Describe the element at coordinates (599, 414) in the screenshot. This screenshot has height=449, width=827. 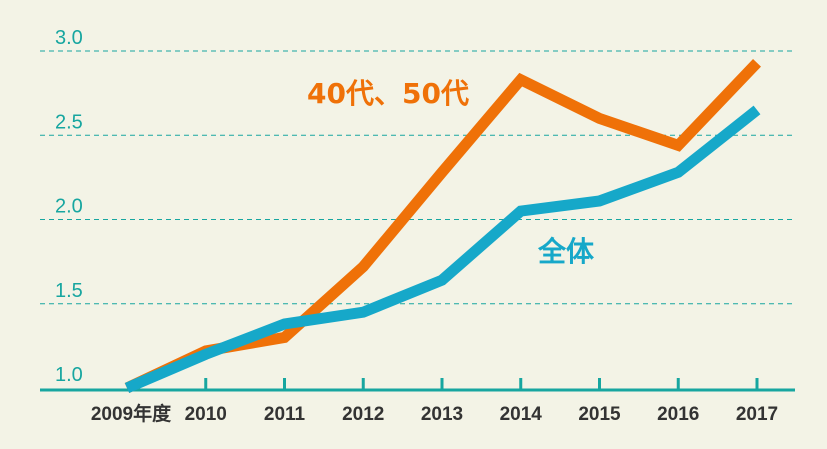
I see `x-tick-label: 2015` at that location.